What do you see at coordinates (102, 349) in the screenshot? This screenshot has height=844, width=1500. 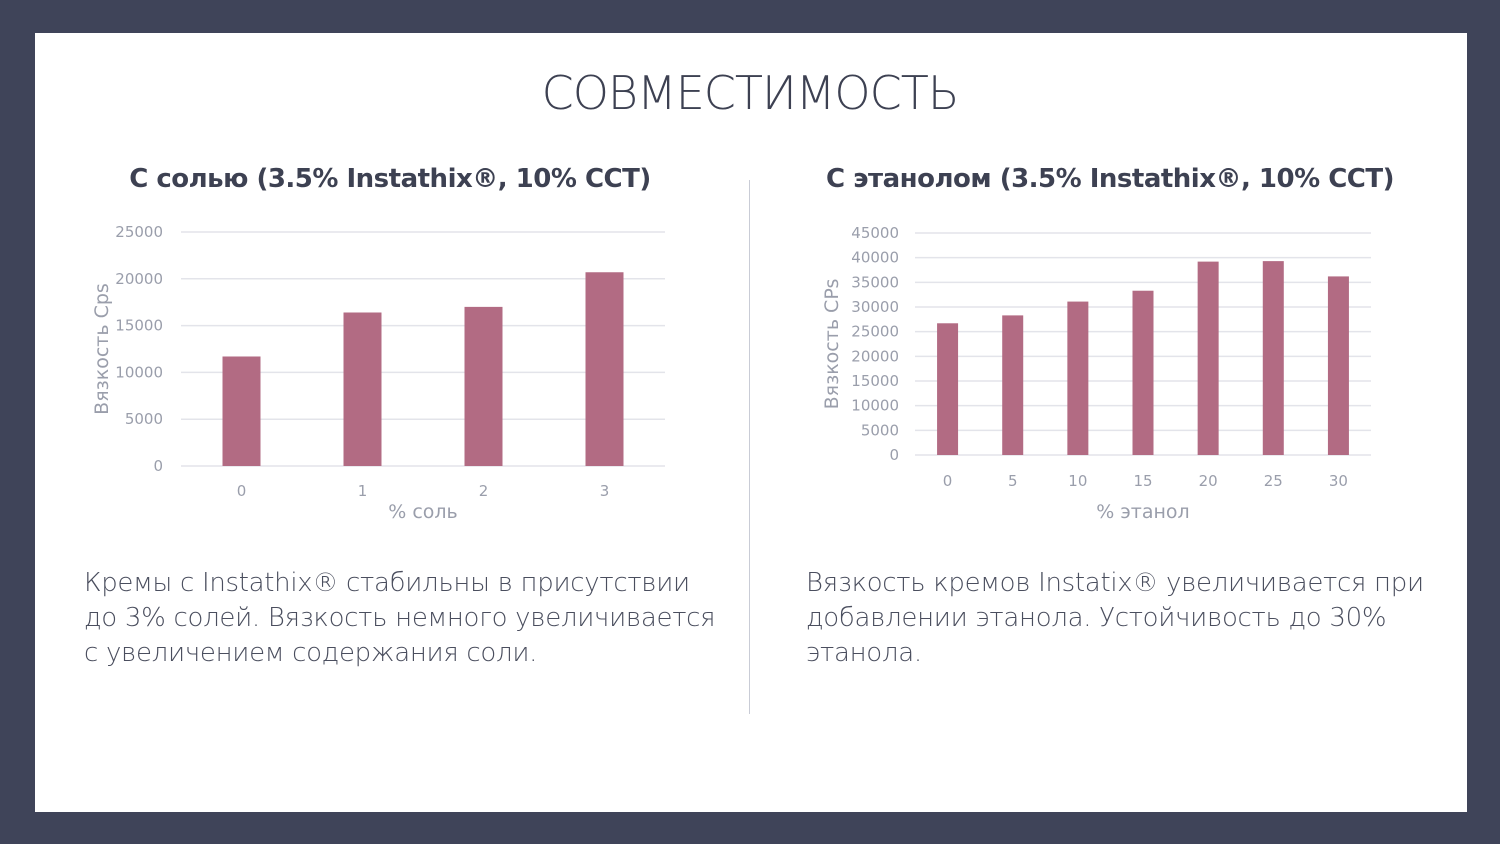 I see `y-axis-label: Вязкость Cps` at bounding box center [102, 349].